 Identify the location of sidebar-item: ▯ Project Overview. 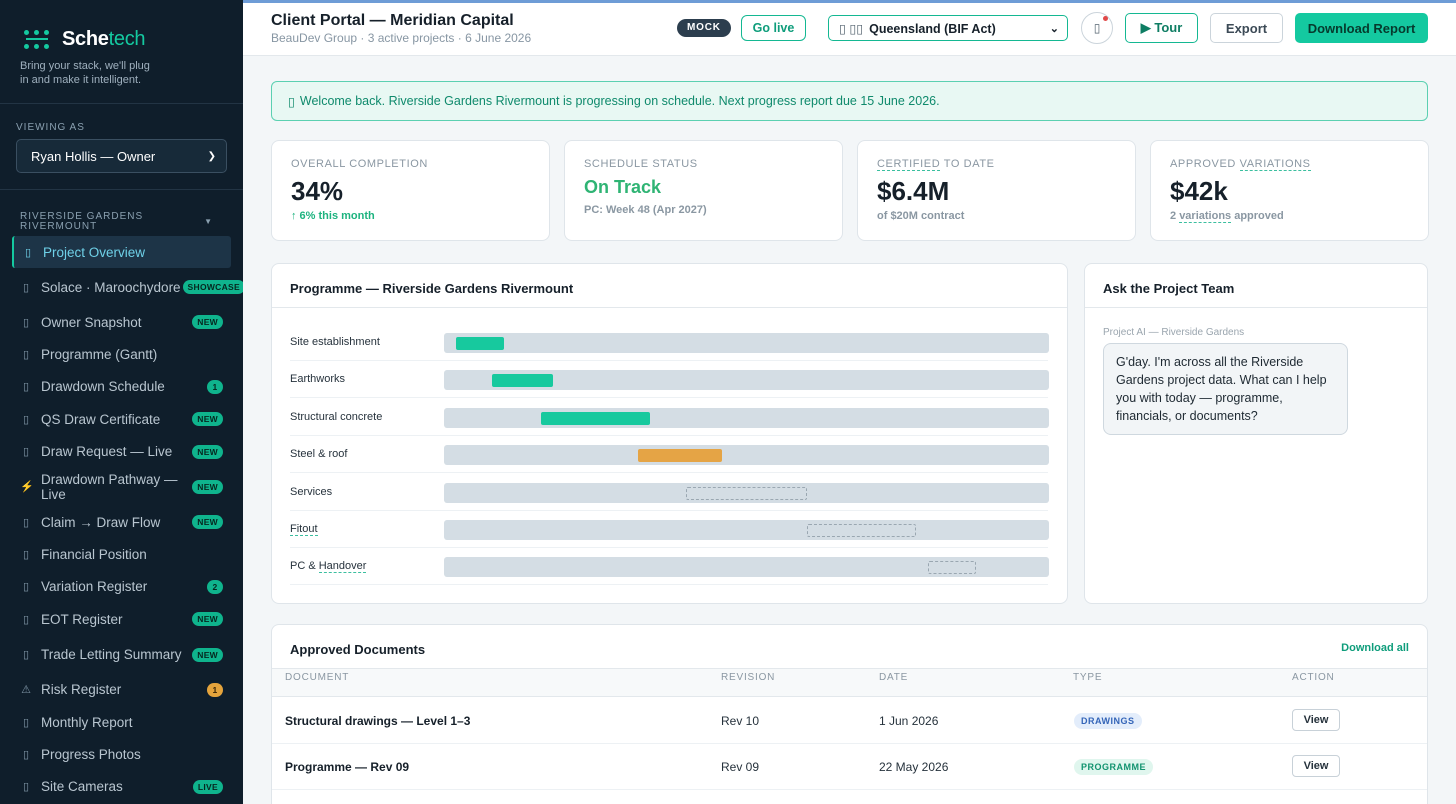
(121, 252).